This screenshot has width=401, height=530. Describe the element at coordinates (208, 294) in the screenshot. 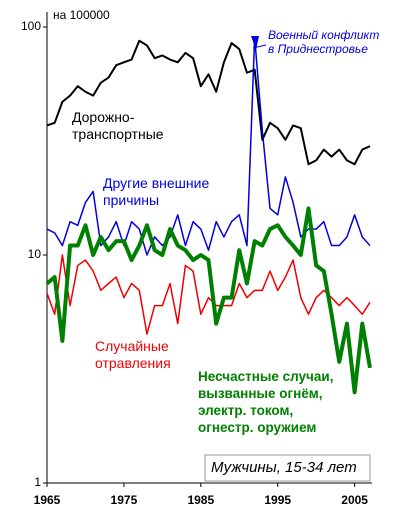

I see `series-line` at that location.